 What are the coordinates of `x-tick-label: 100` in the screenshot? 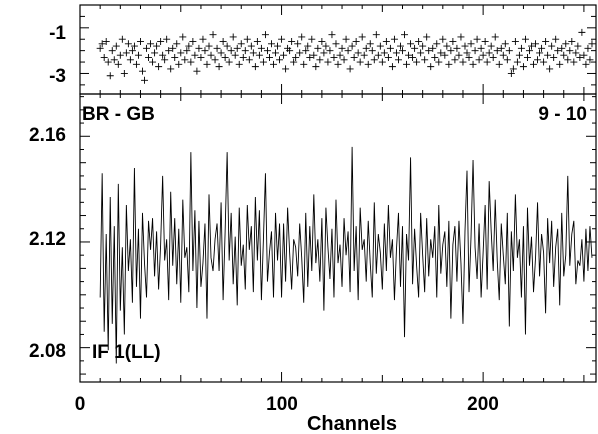 It's located at (282, 404).